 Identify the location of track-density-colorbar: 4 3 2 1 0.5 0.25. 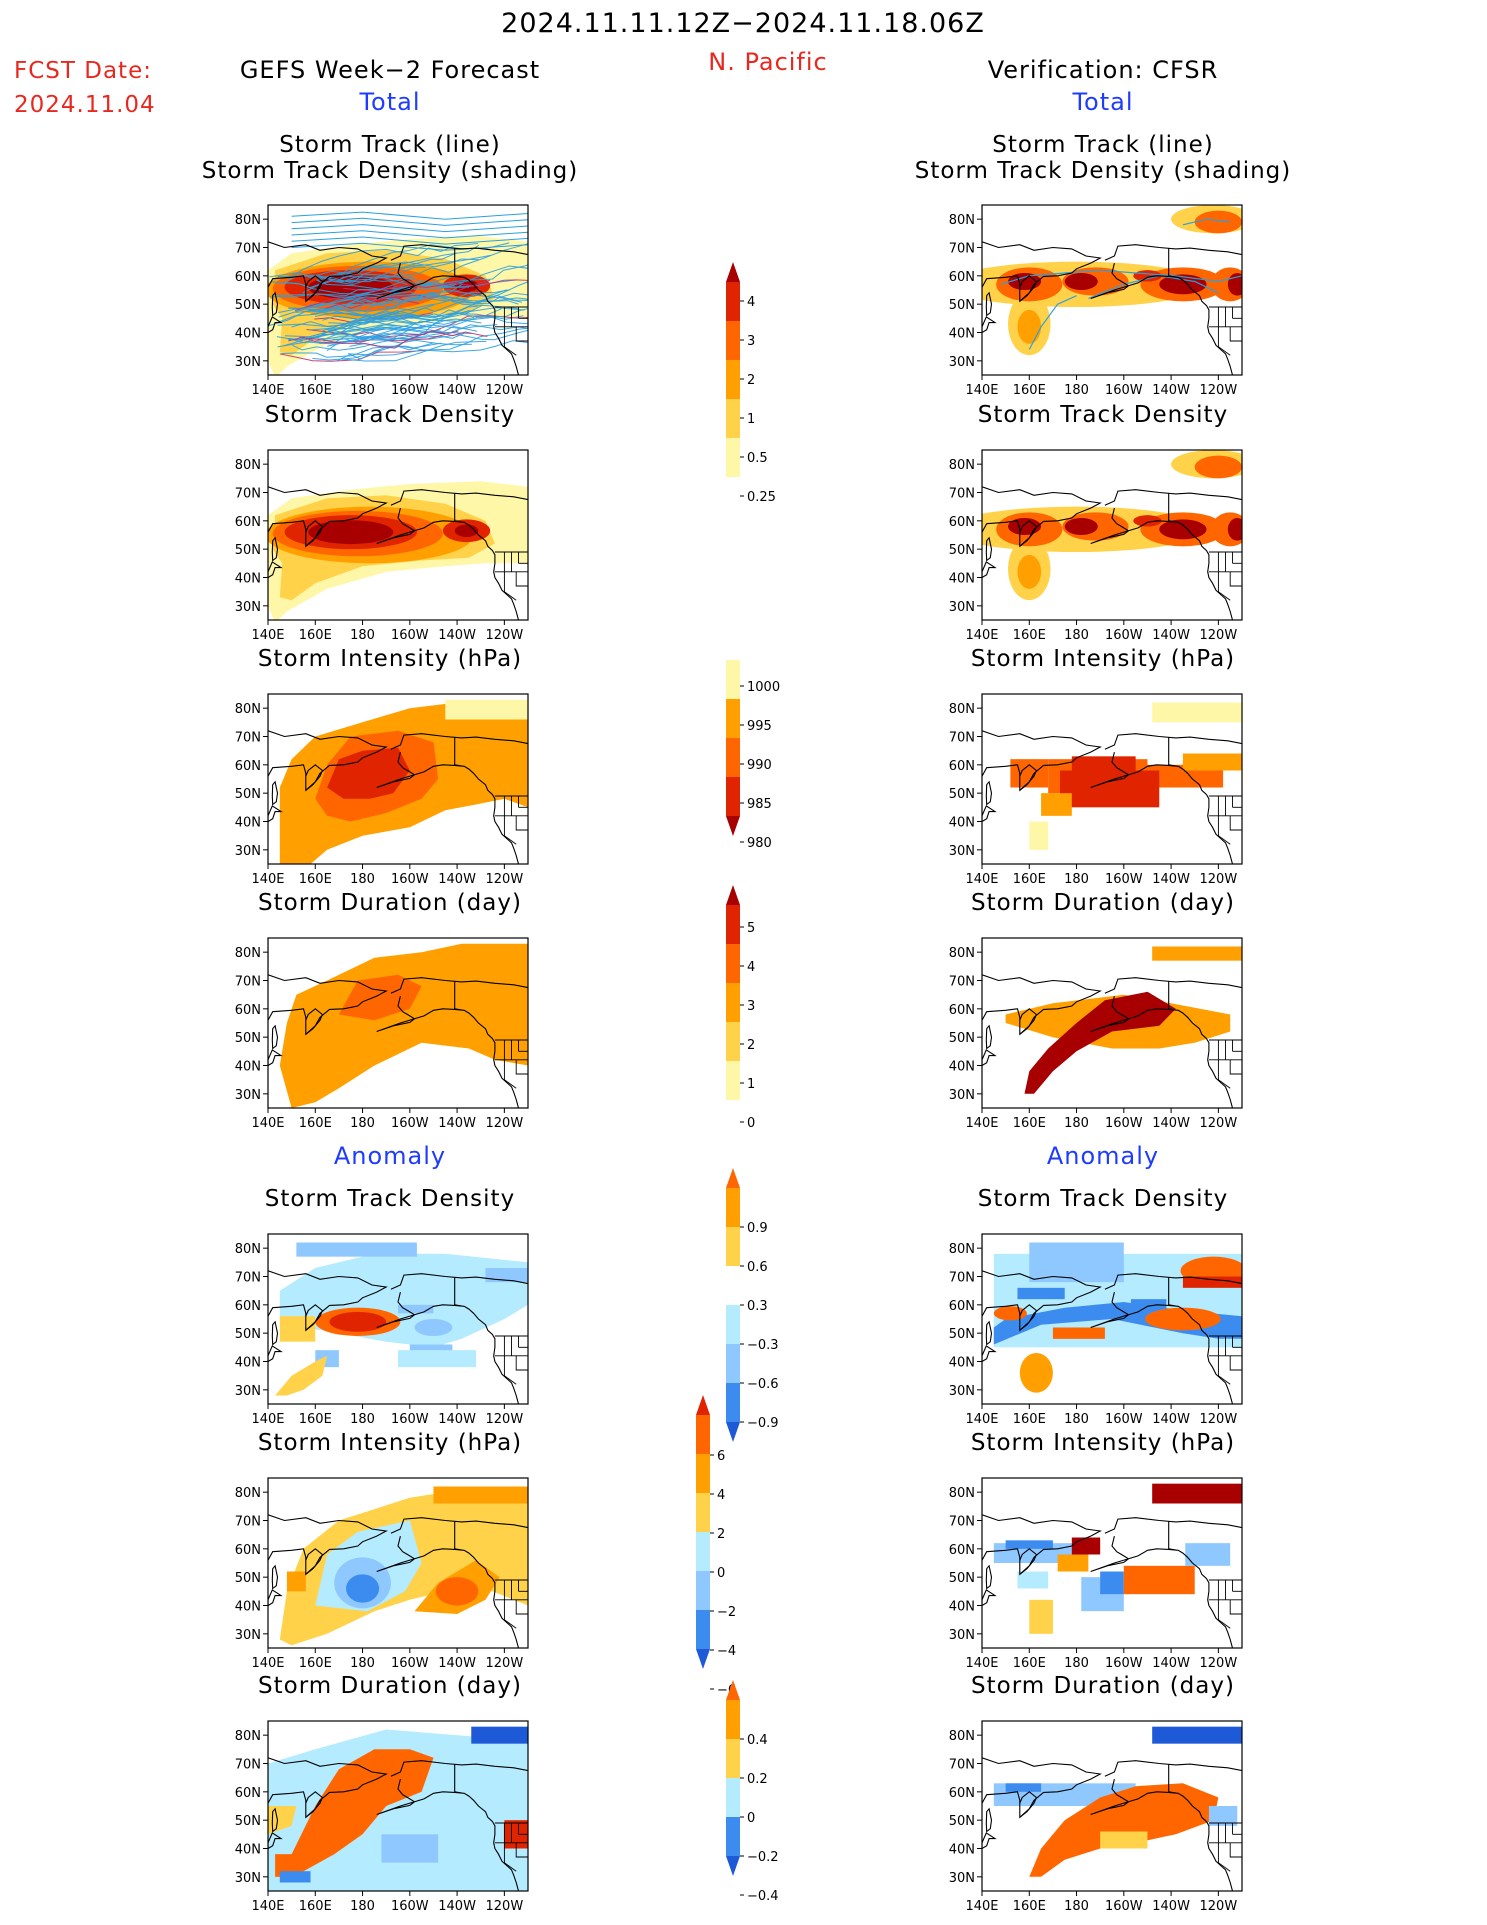
(751, 383).